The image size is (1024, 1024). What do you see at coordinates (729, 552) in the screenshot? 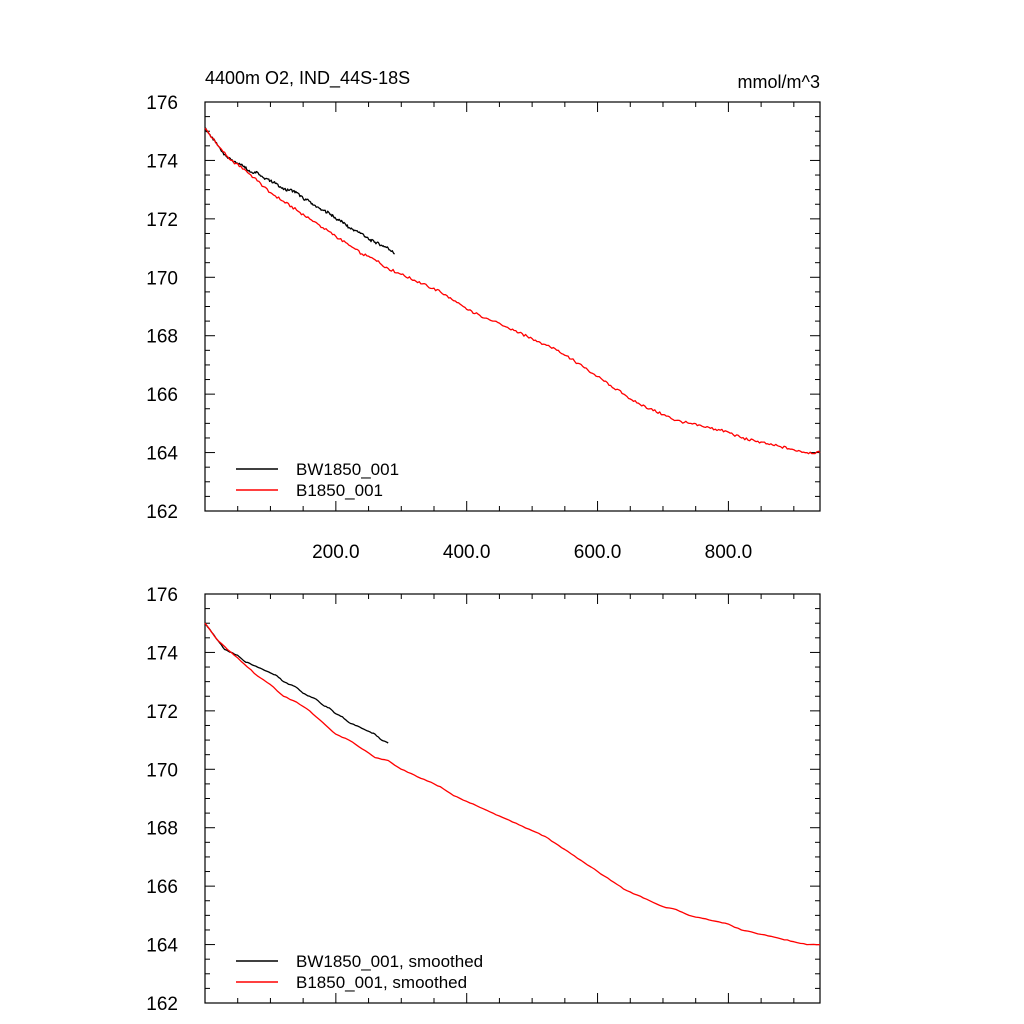
I see `x-tick-label: 800.0` at bounding box center [729, 552].